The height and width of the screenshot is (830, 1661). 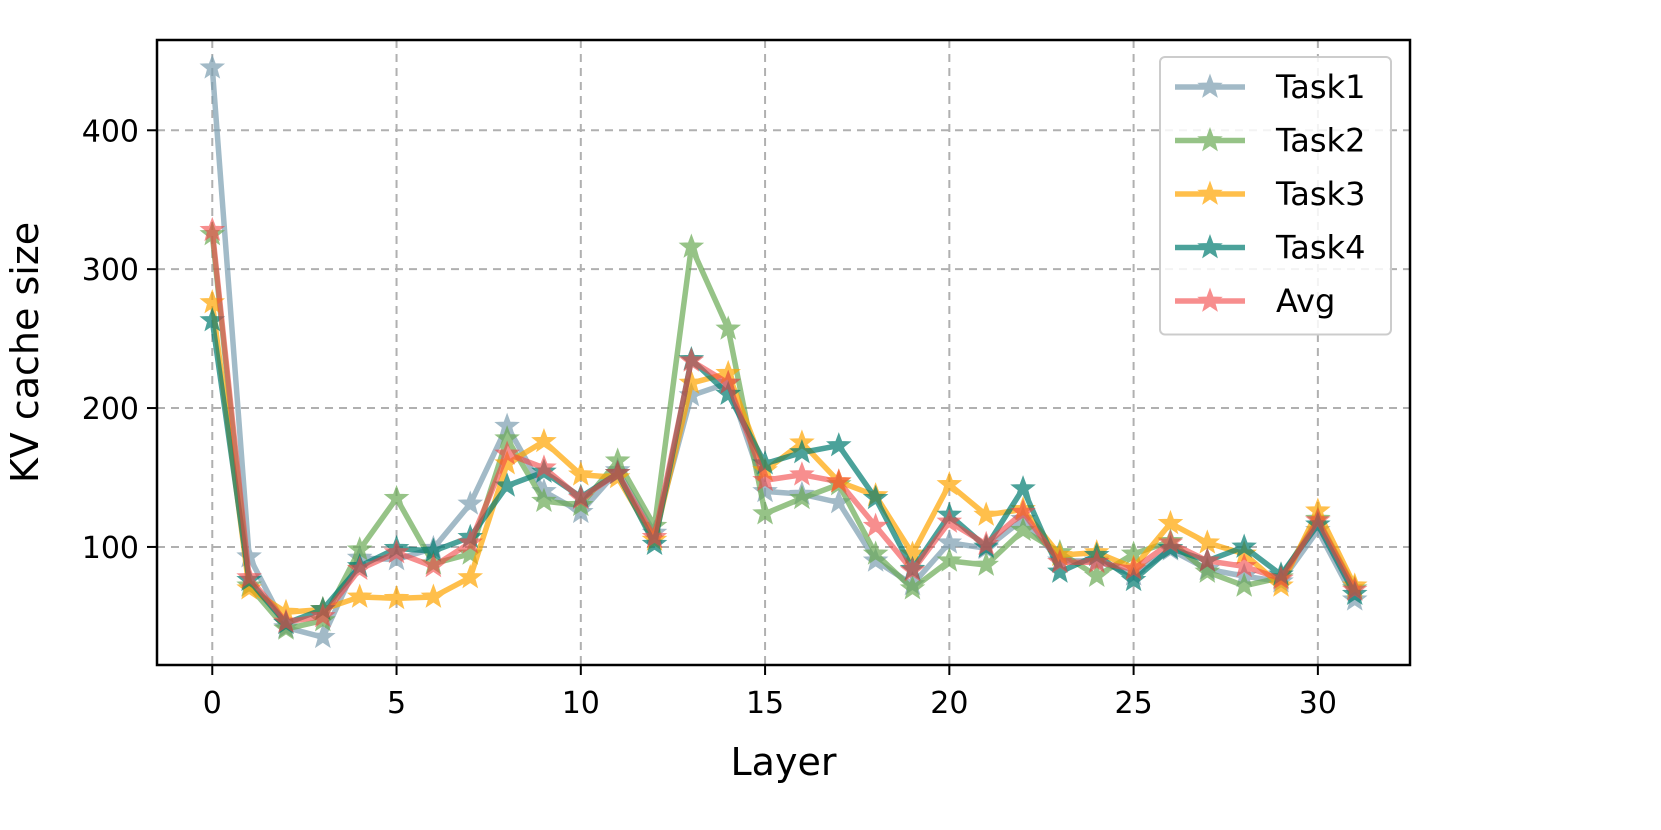 I want to click on y-tick-label: 300, so click(x=110, y=270).